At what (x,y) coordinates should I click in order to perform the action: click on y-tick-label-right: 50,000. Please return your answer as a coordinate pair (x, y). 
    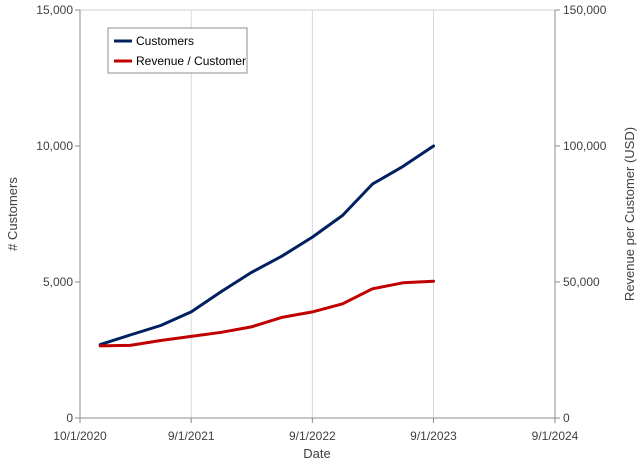
    Looking at the image, I should click on (581, 282).